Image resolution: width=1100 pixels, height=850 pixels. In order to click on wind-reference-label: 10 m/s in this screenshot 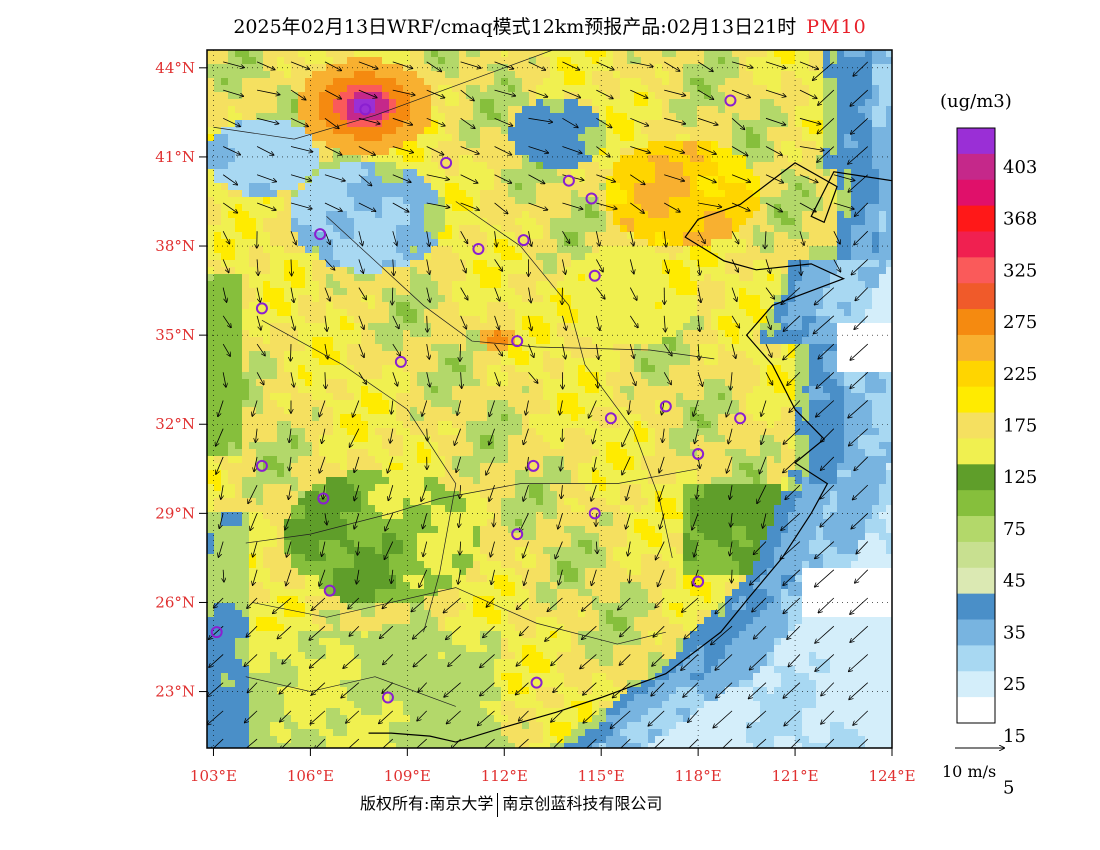, I will do `click(969, 771)`.